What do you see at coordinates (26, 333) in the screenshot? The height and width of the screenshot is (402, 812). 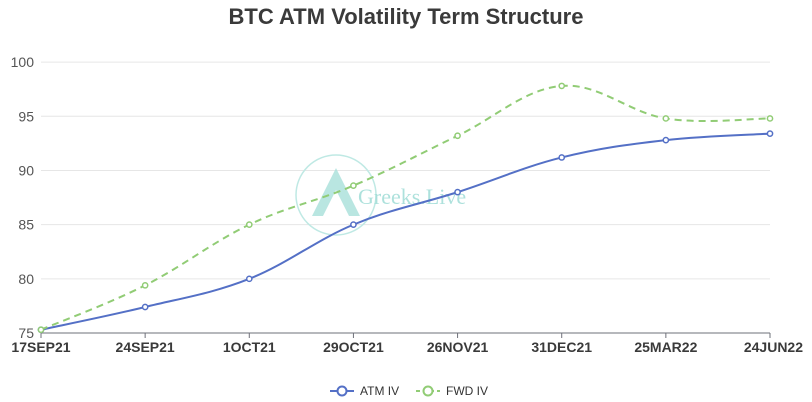 I see `y-tick-label: 75` at bounding box center [26, 333].